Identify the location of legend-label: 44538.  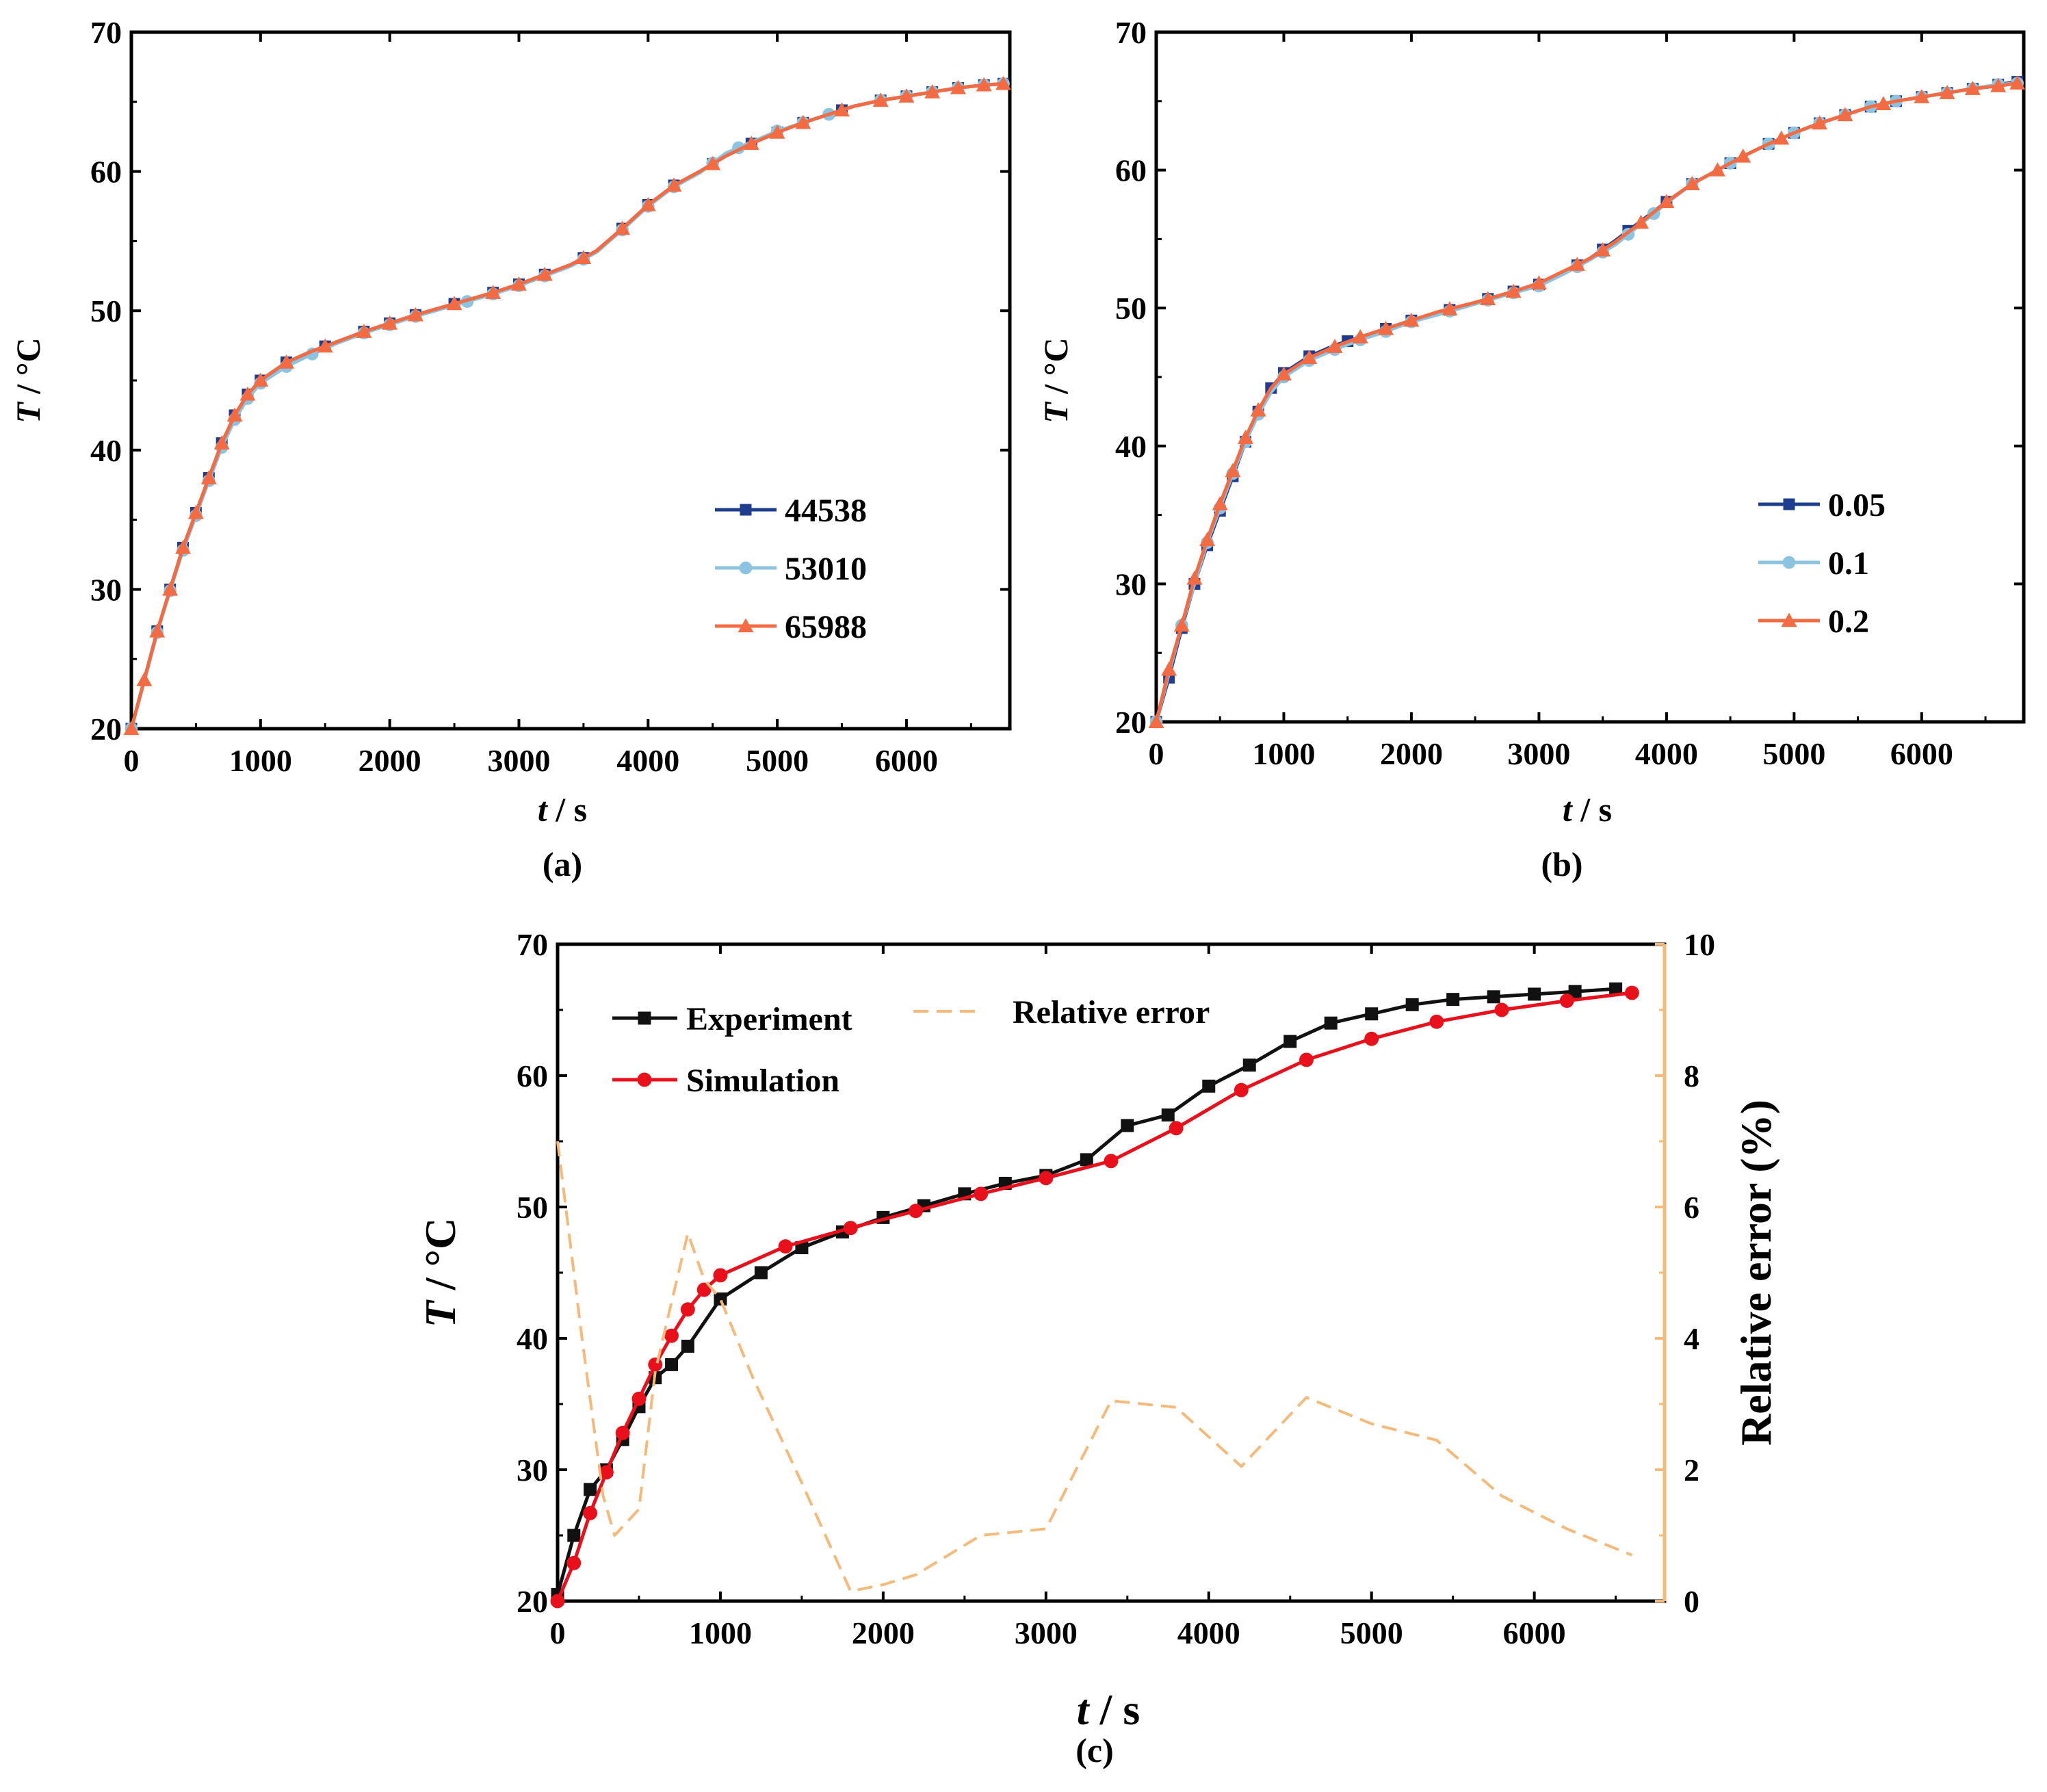
(826, 511).